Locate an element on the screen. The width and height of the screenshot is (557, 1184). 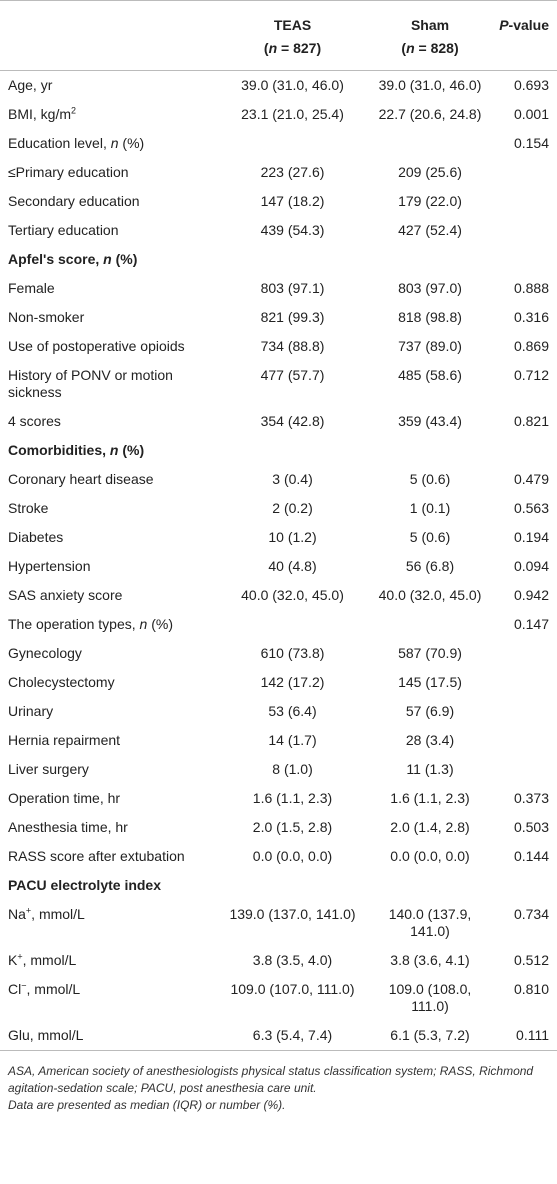
cell-sham: 587 (70.9) is located at coordinates (430, 653).